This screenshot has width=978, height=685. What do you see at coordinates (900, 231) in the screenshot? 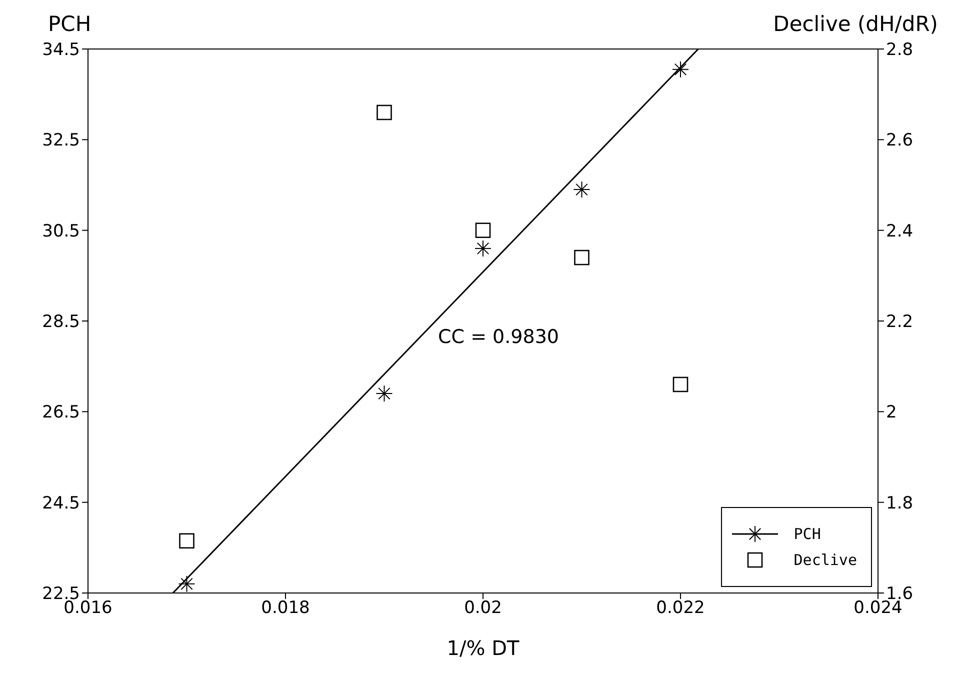
I see `y2-tick-label: 2.4` at bounding box center [900, 231].